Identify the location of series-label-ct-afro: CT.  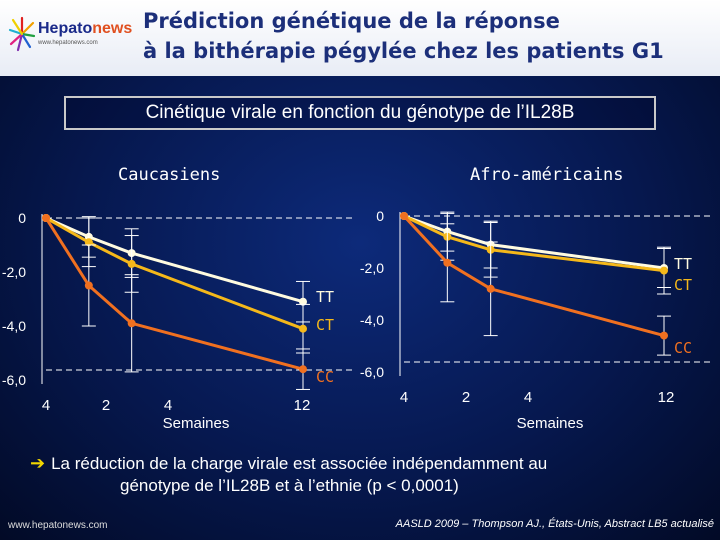
(683, 285).